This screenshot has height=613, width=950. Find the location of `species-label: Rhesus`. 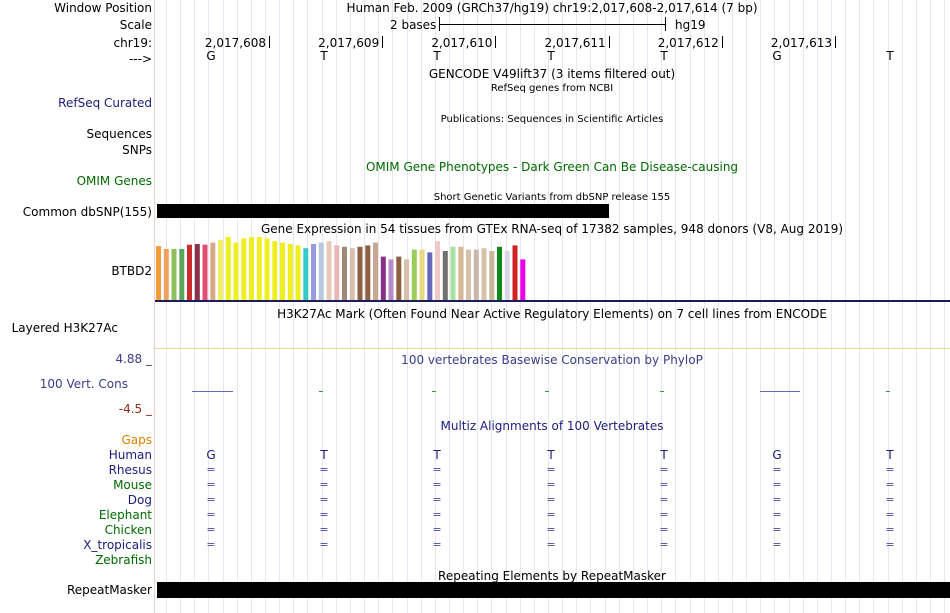

species-label: Rhesus is located at coordinates (130, 470).